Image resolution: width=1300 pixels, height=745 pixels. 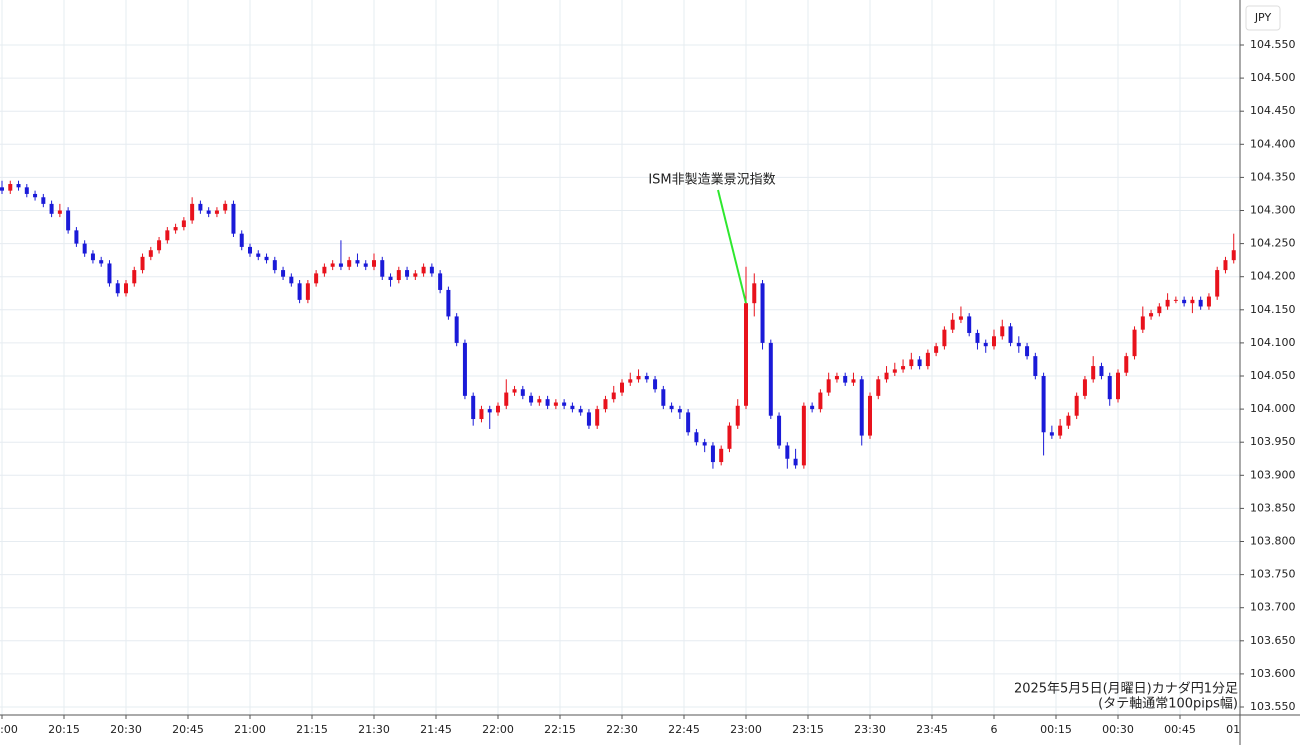 What do you see at coordinates (994, 729) in the screenshot?
I see `x-tick-label: 6` at bounding box center [994, 729].